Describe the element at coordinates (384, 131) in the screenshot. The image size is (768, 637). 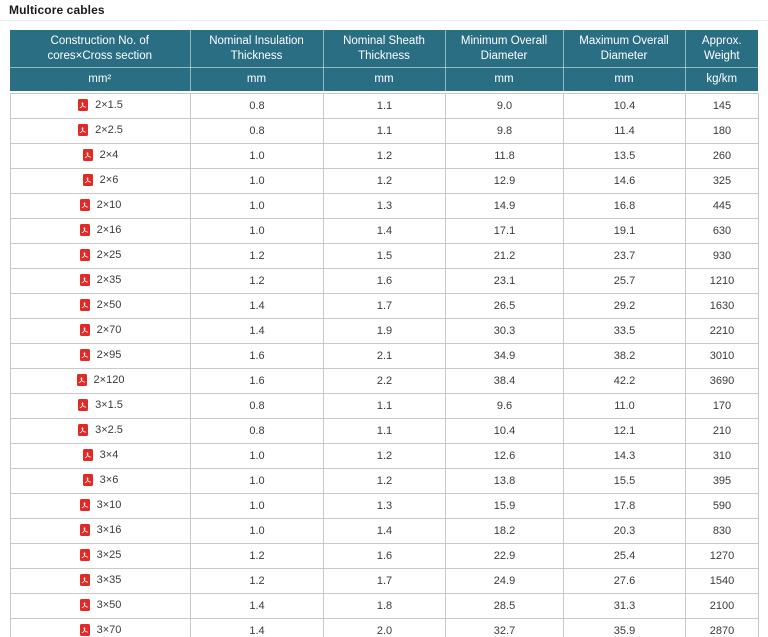
I see `sheath-thickness-cell: 1.1` at that location.